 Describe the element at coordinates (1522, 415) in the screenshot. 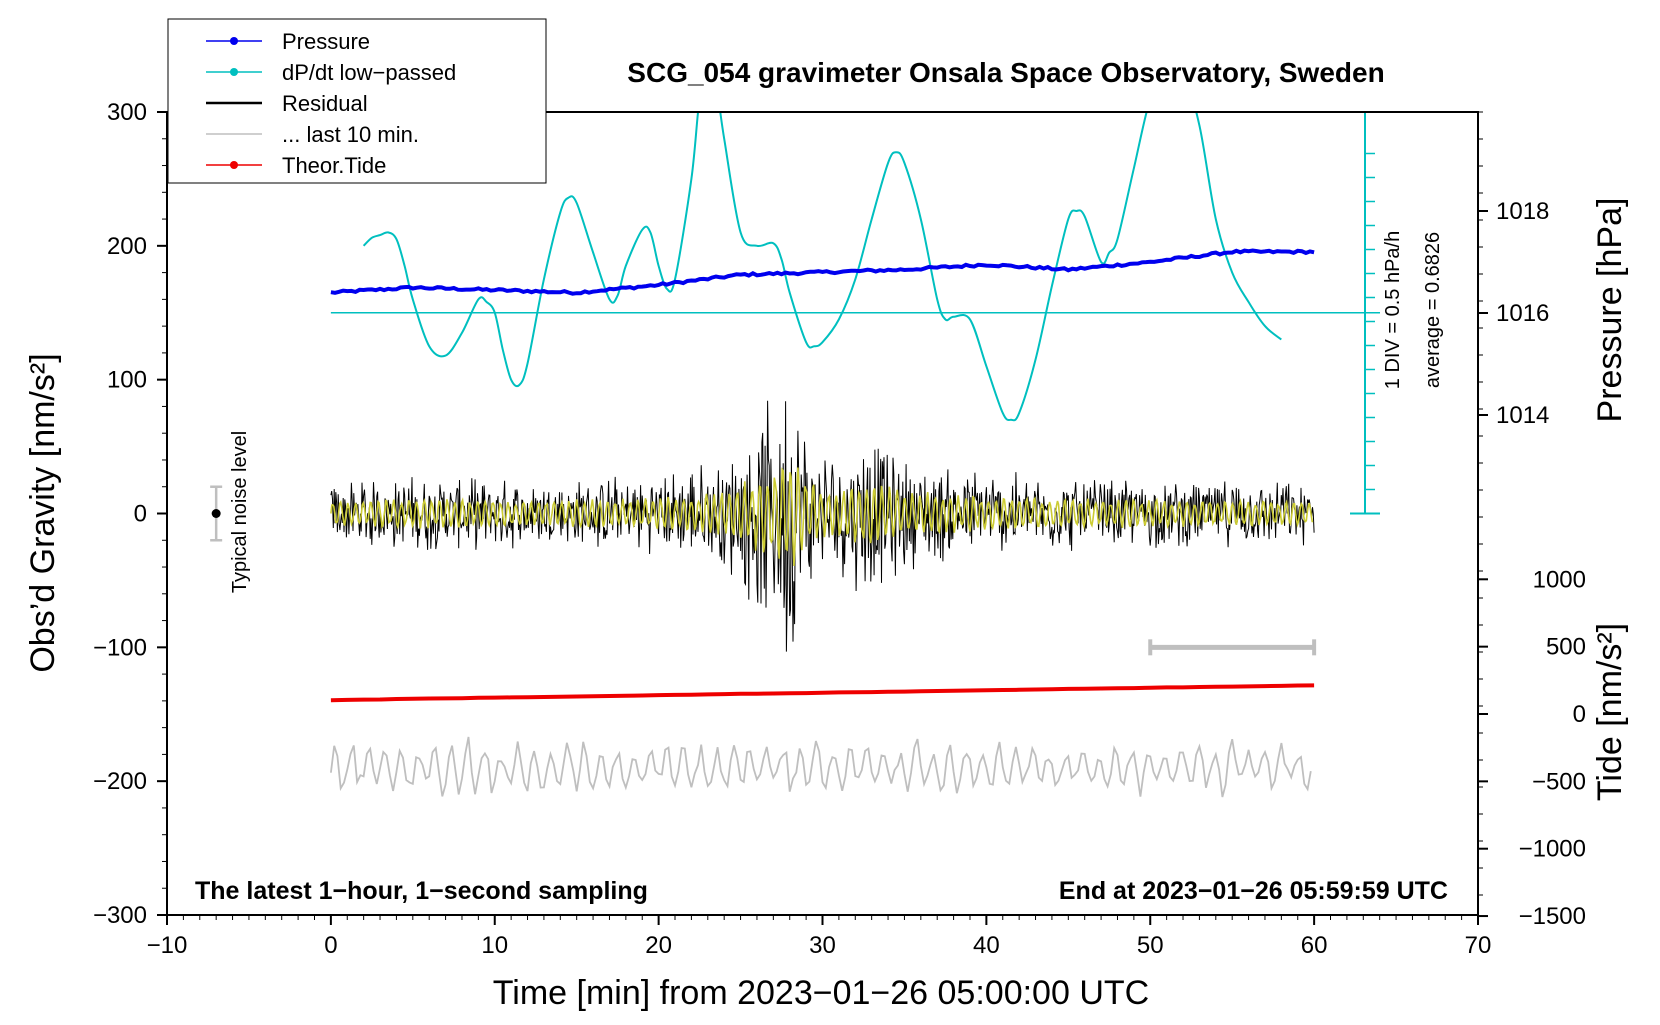

I see `pressure-tick-label: 1014` at that location.